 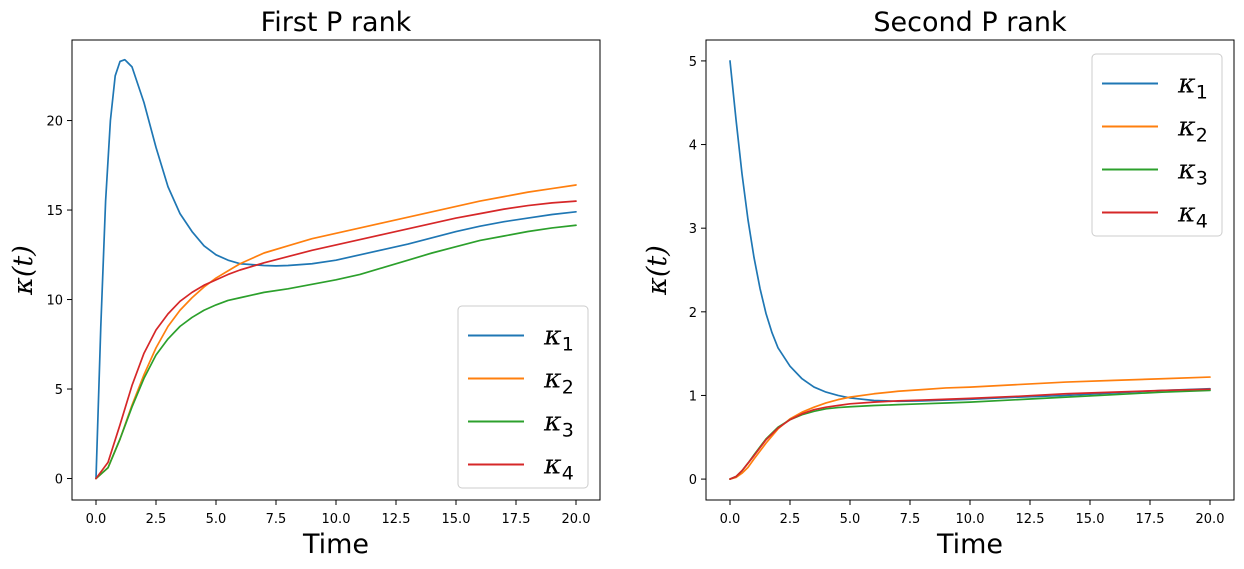 I want to click on y-tick-label: 1, so click(x=693, y=396).